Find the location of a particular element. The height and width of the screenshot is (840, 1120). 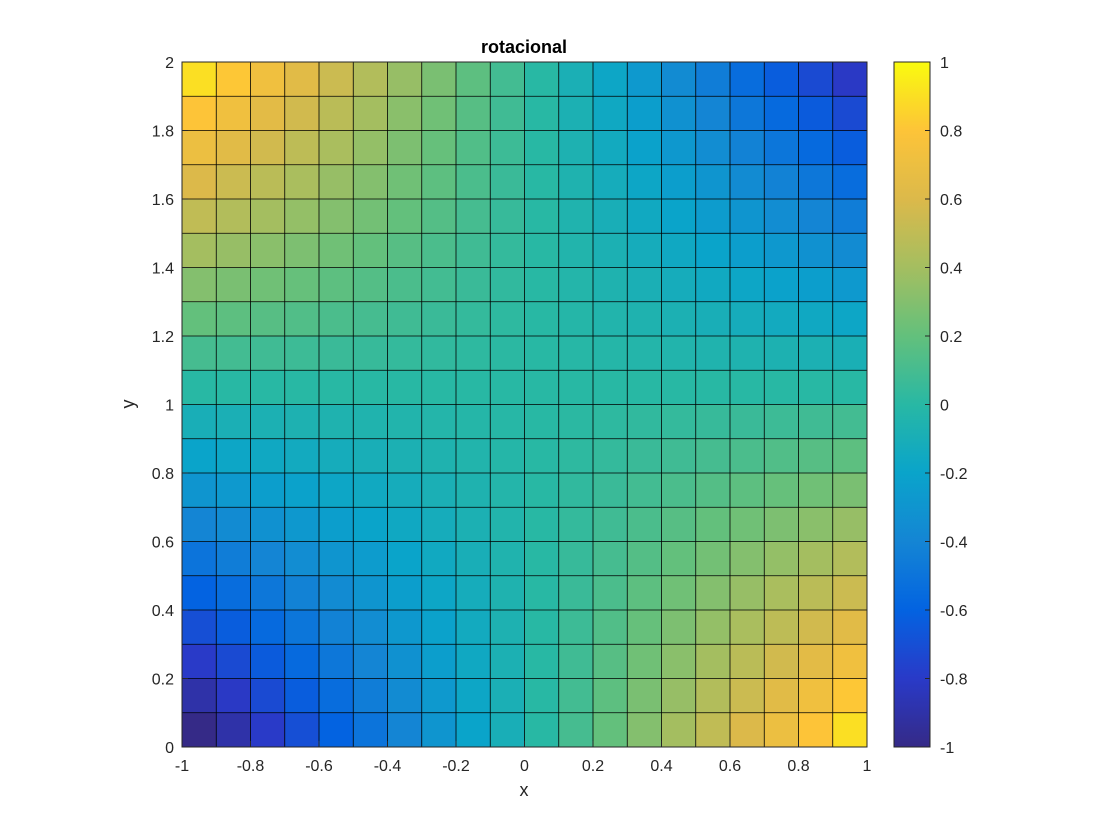

x-tick-label: -1 is located at coordinates (182, 766).